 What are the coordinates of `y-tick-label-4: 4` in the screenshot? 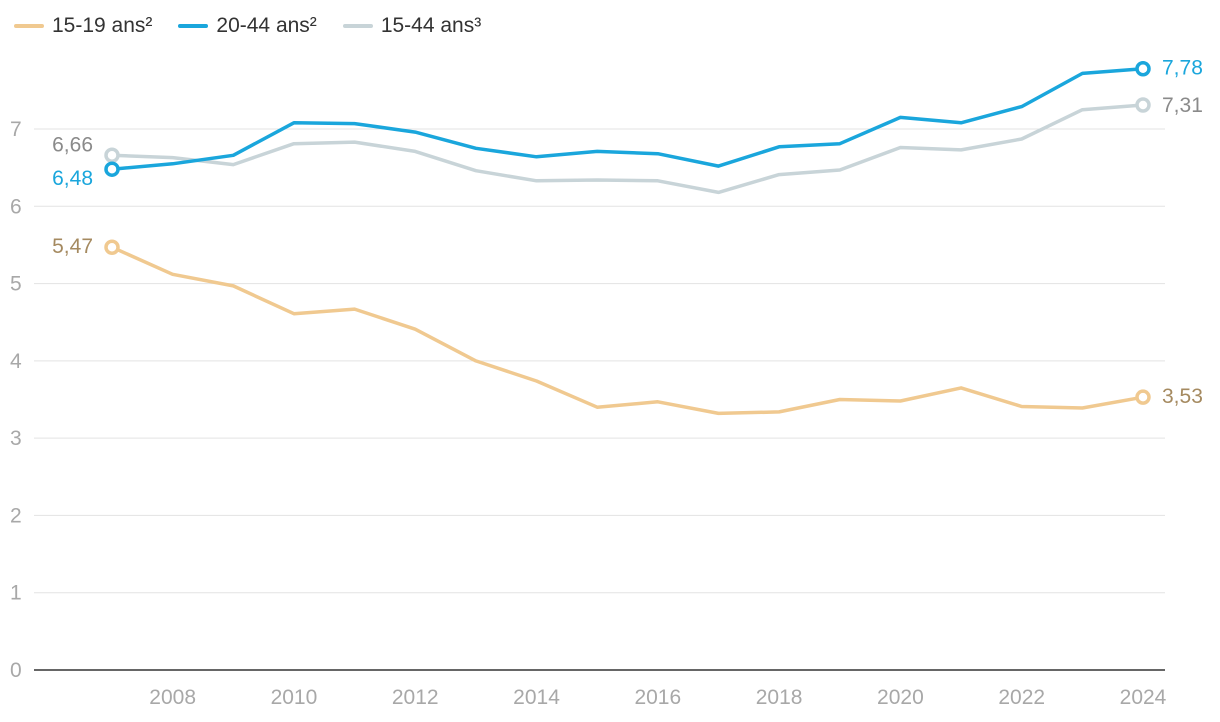 It's located at (16, 361).